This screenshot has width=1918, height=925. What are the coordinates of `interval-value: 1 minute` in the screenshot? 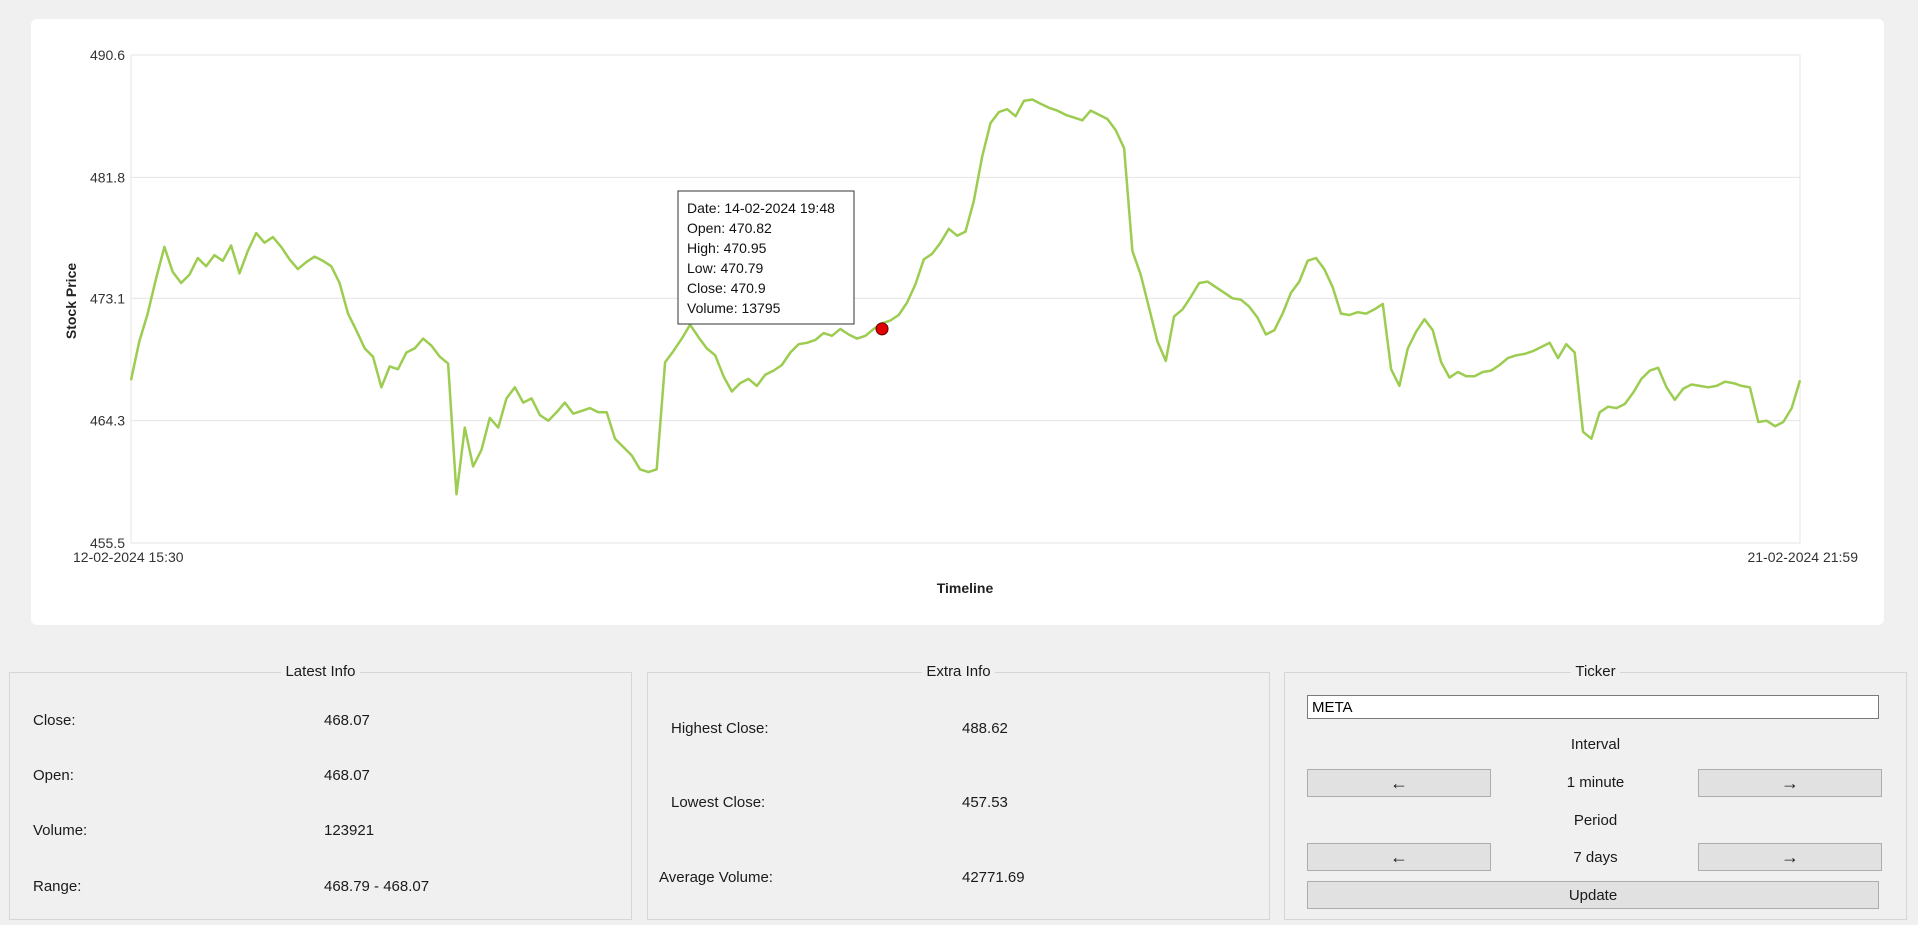 It's located at (1595, 782).